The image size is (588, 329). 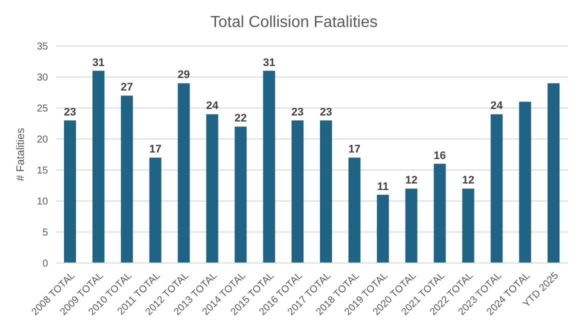 What do you see at coordinates (45, 264) in the screenshot?
I see `y-tick-label: 0` at bounding box center [45, 264].